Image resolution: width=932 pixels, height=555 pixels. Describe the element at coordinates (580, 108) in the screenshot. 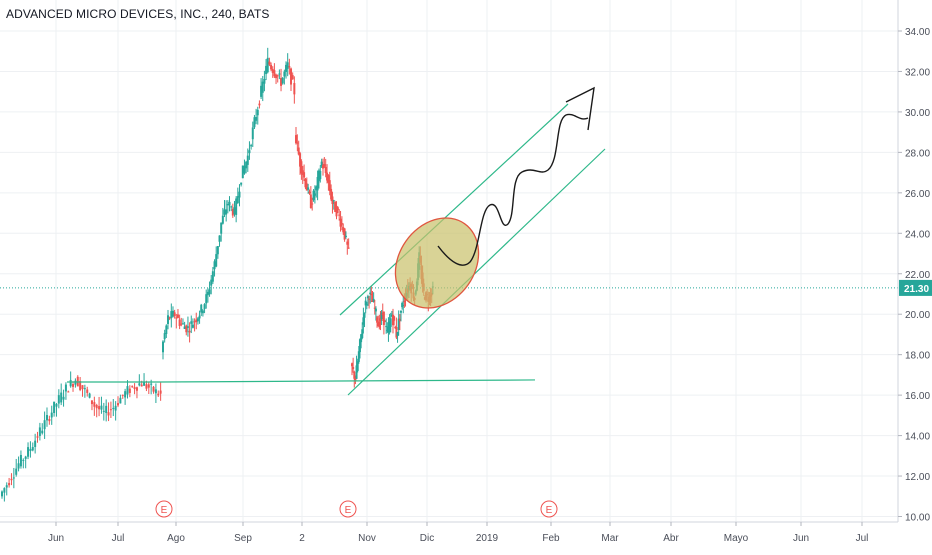

I see `arrow-head` at that location.